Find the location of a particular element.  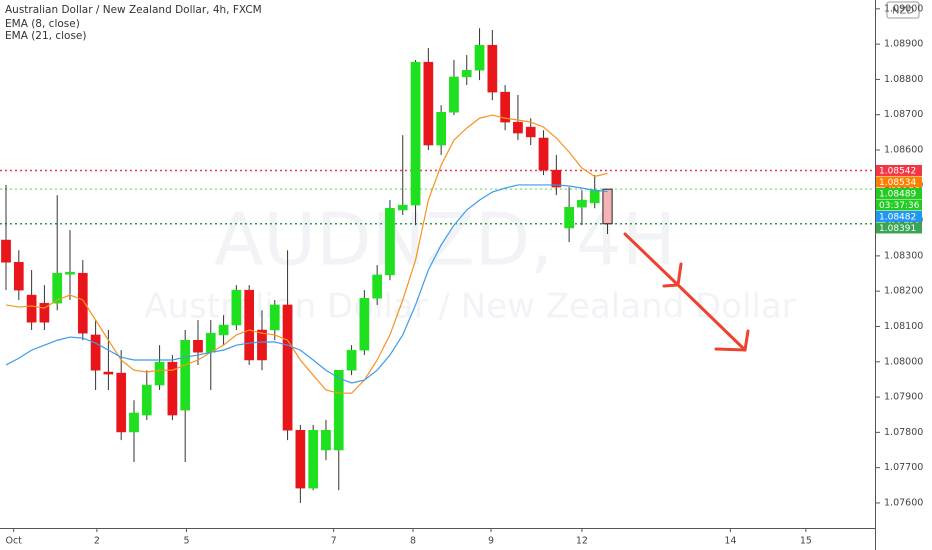

x-tick-label: 12 is located at coordinates (582, 541).